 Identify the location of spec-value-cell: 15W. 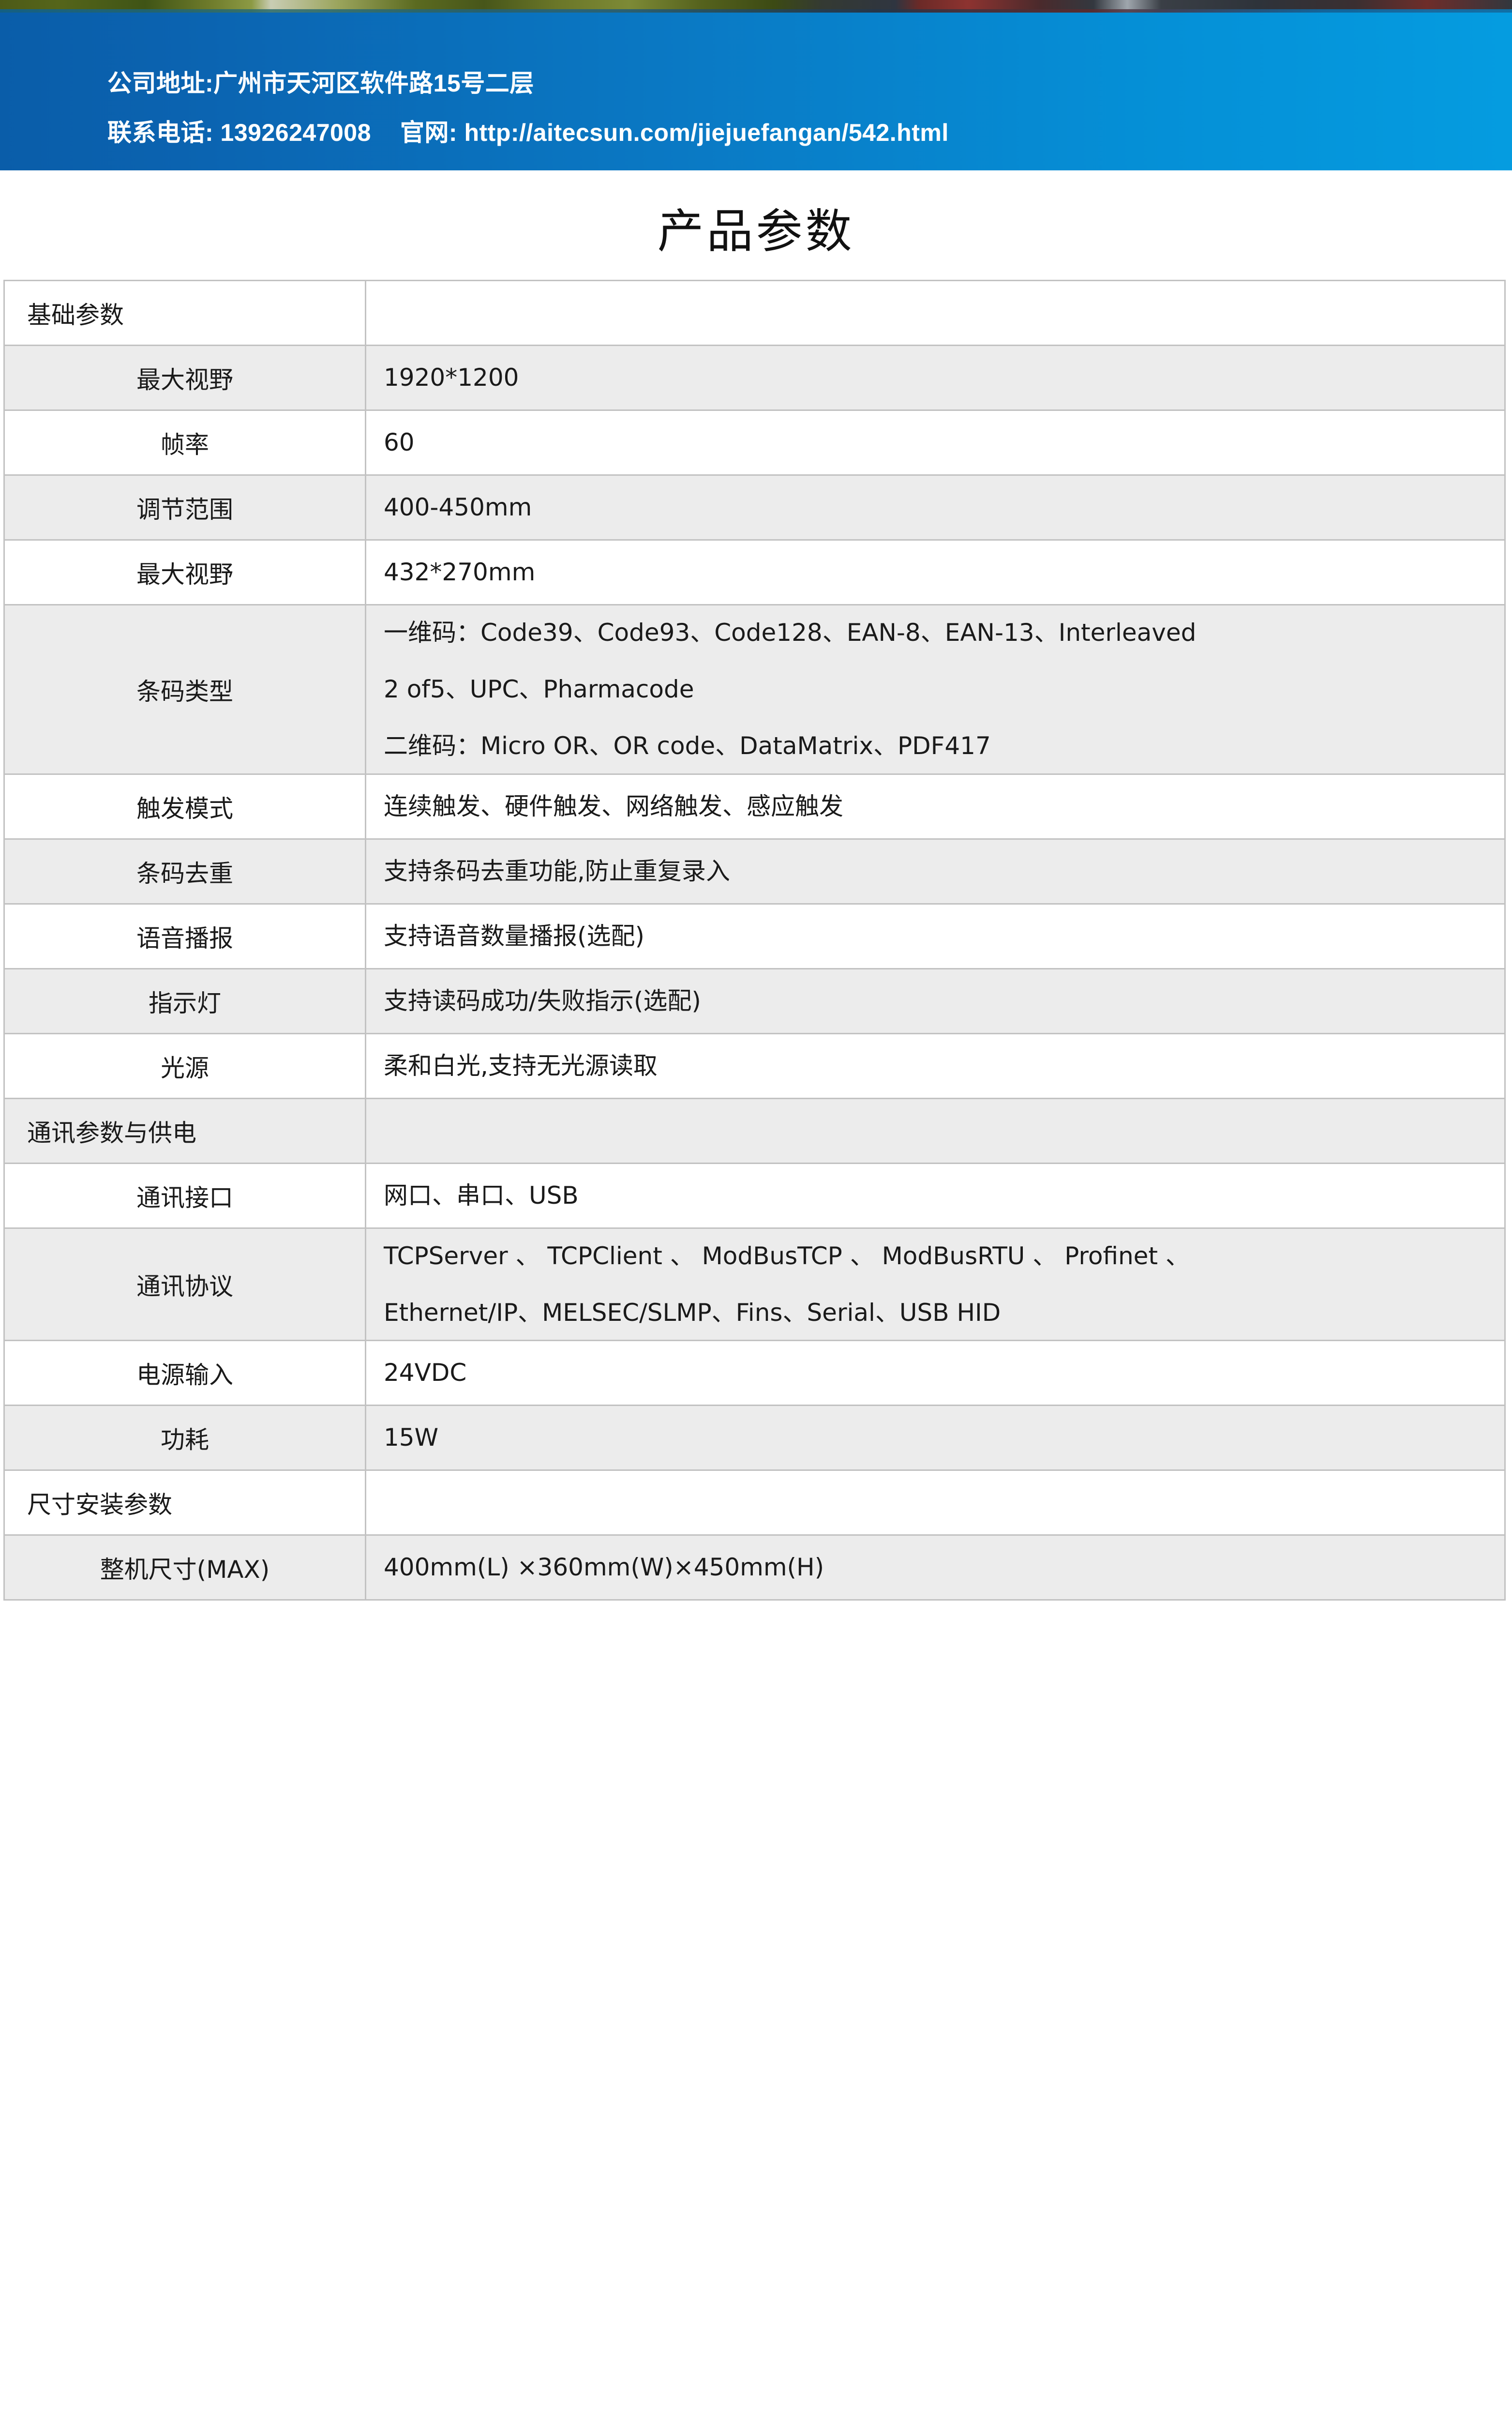
(935, 1438).